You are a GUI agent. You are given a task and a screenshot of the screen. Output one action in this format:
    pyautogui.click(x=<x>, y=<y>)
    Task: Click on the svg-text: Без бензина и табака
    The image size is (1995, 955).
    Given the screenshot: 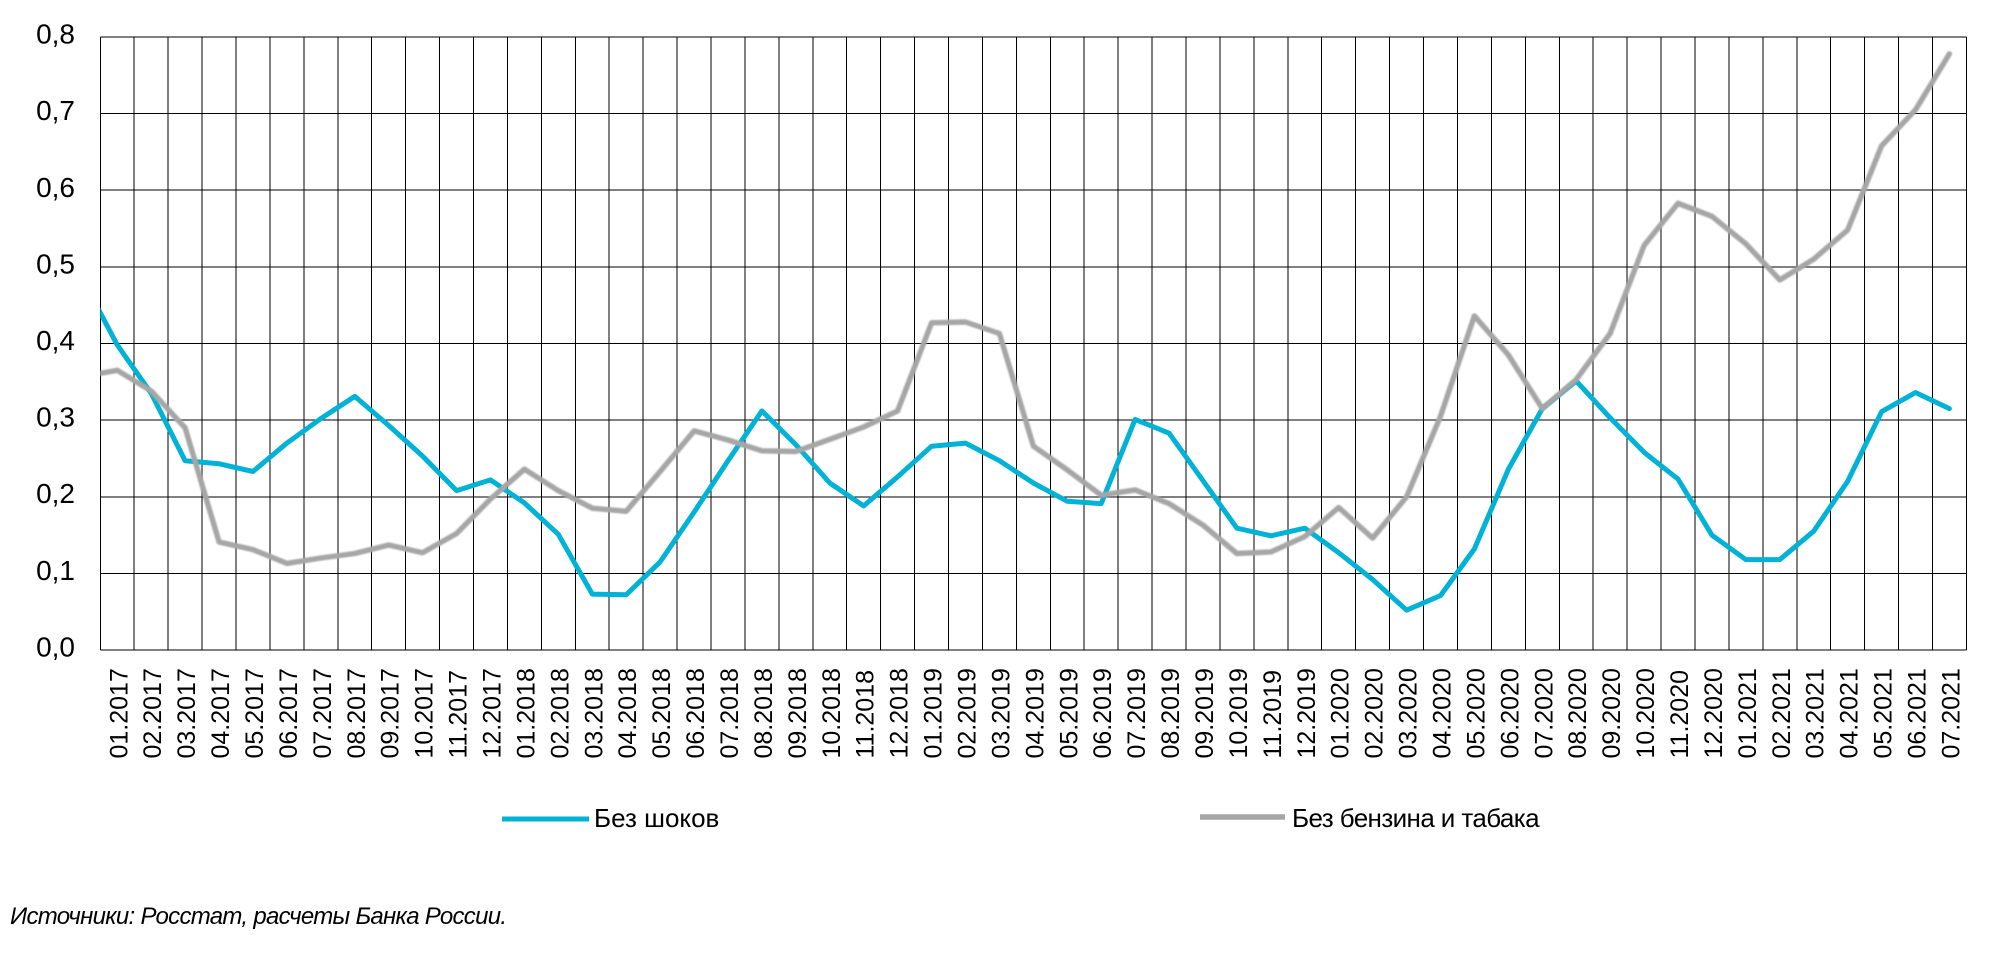 What is the action you would take?
    pyautogui.click(x=1416, y=818)
    